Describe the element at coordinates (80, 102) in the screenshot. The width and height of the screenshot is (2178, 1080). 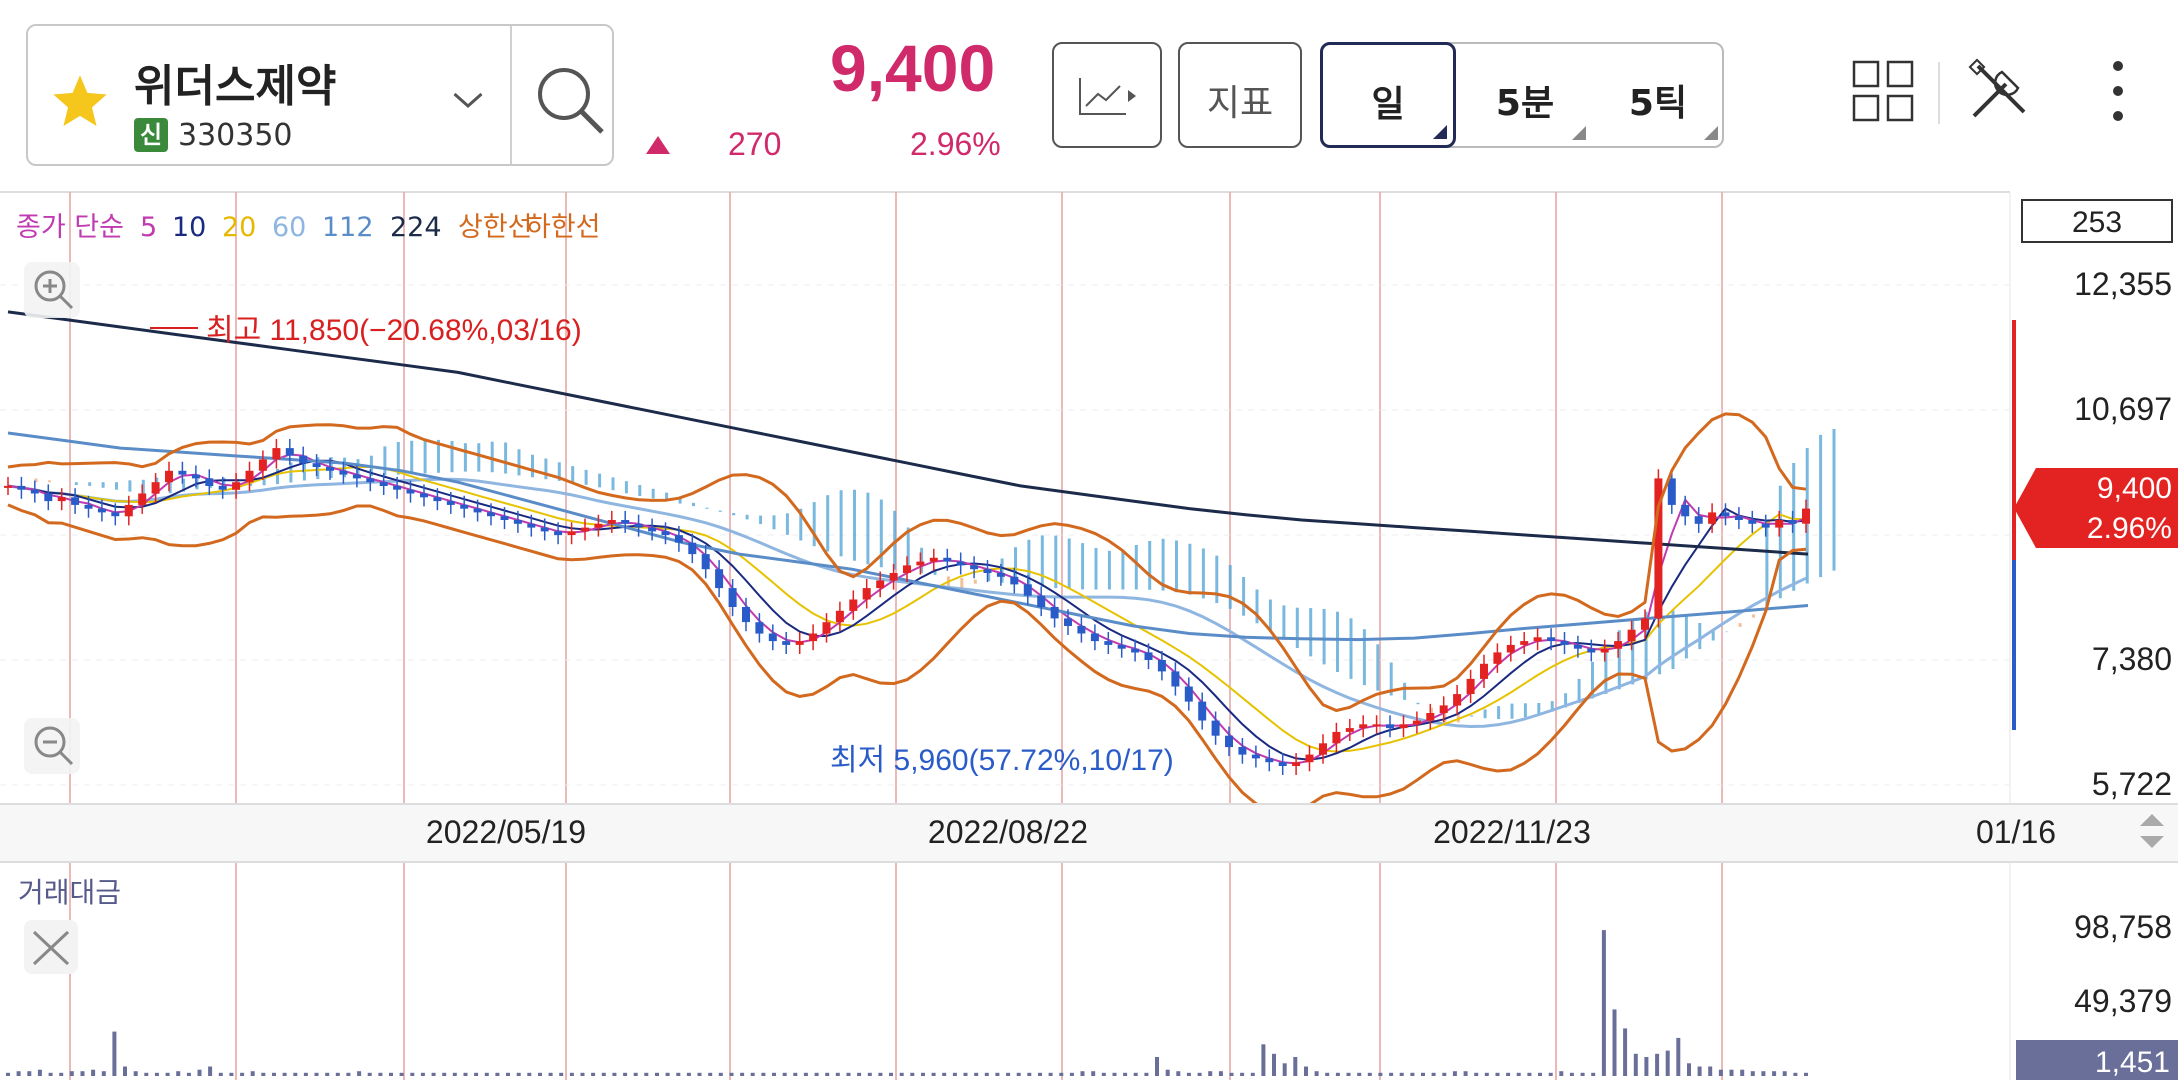
I see `favorite-star-icon` at that location.